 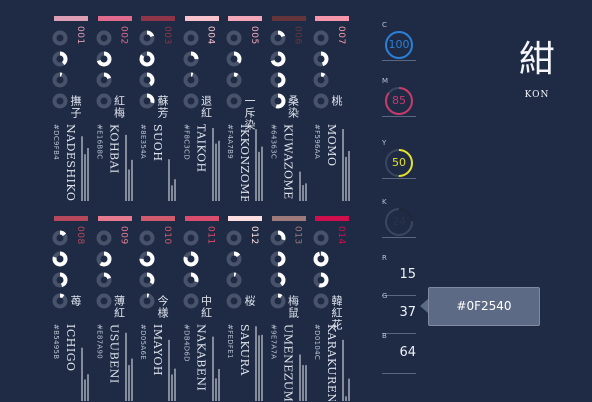 What do you see at coordinates (162, 307) in the screenshot?
I see `color-kanji: 今様` at bounding box center [162, 307].